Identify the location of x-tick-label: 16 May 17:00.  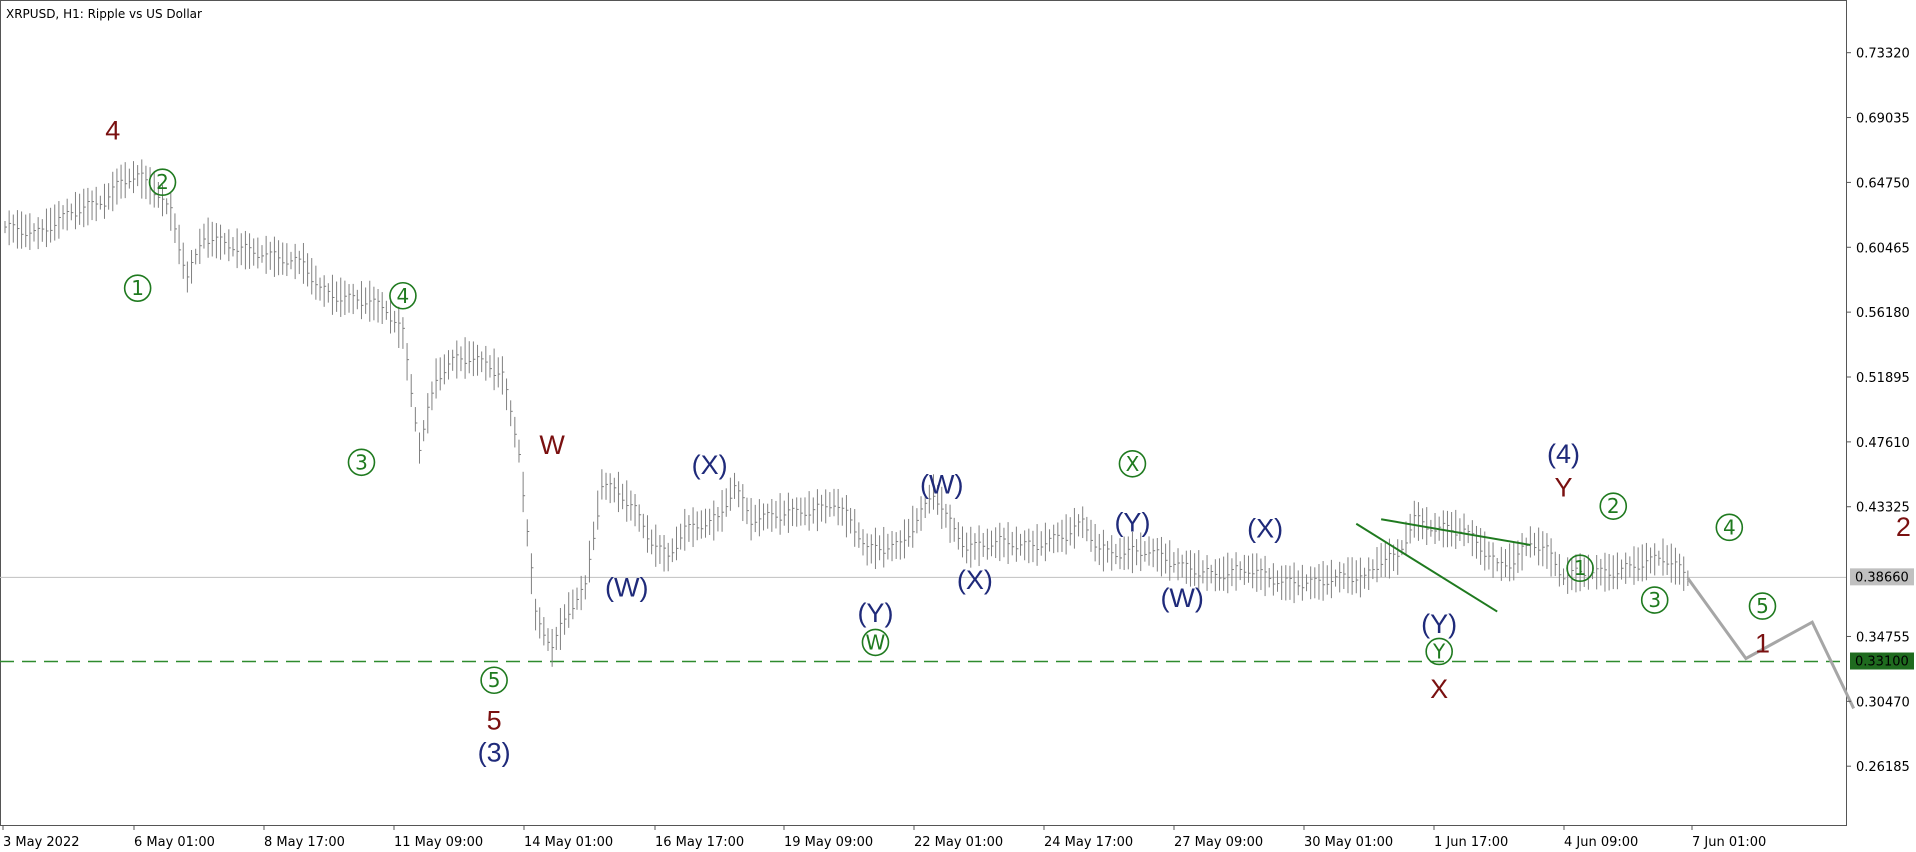
(699, 842).